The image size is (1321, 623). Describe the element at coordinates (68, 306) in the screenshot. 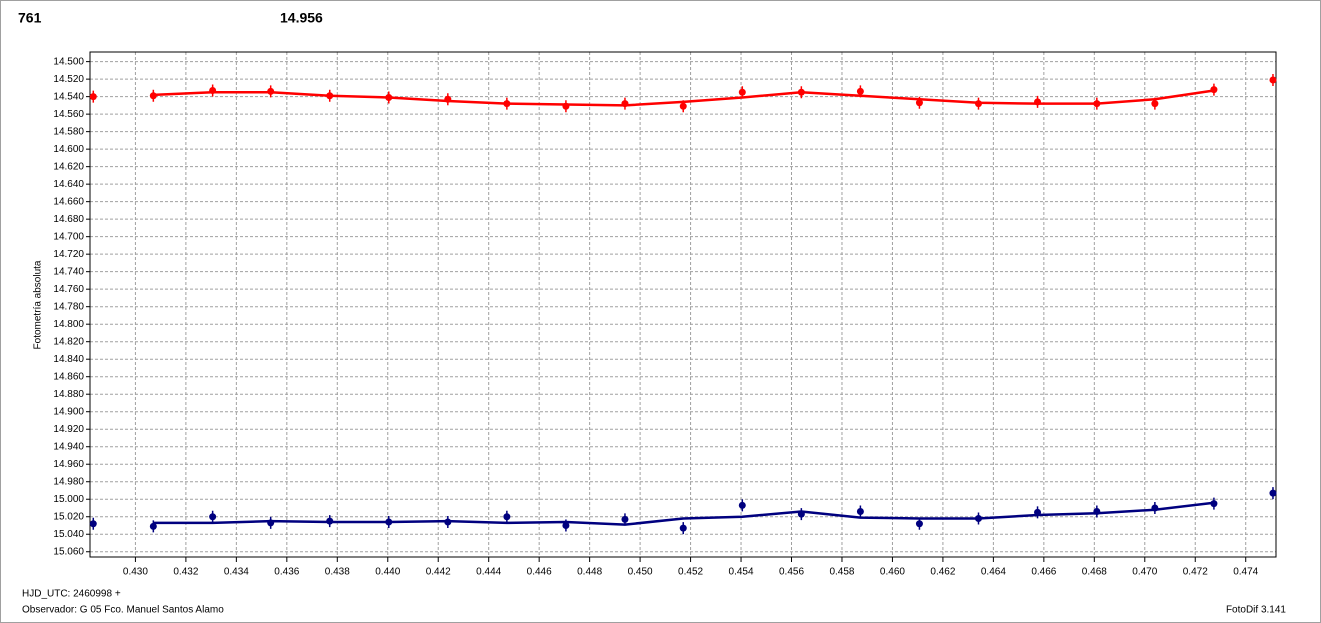

I see `y-tick-label: 14.780` at that location.